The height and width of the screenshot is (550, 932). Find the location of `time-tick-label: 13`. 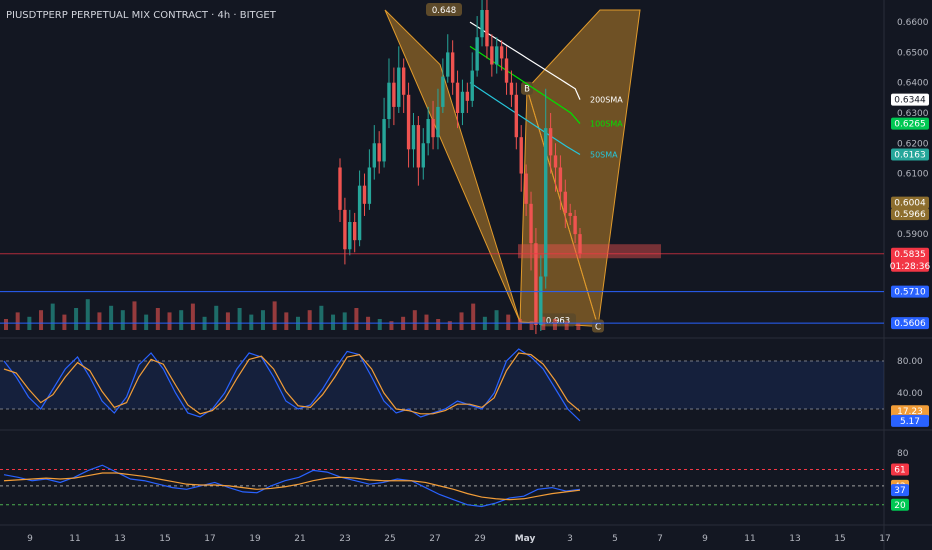

time-tick-label: 13 is located at coordinates (119, 539).